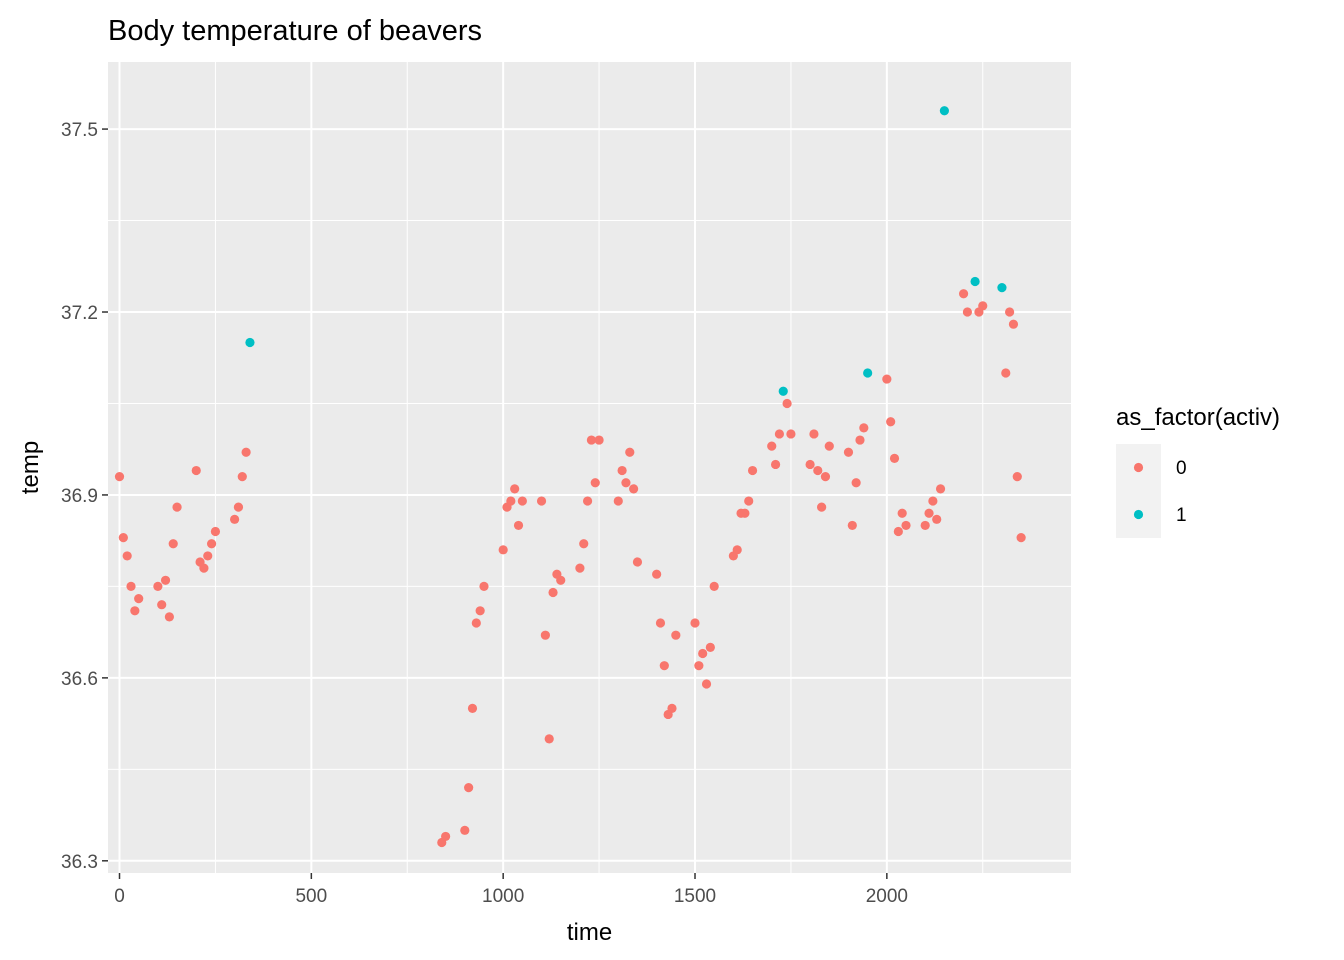 The width and height of the screenshot is (1344, 960). What do you see at coordinates (1181, 468) in the screenshot?
I see `legend-label: 0` at bounding box center [1181, 468].